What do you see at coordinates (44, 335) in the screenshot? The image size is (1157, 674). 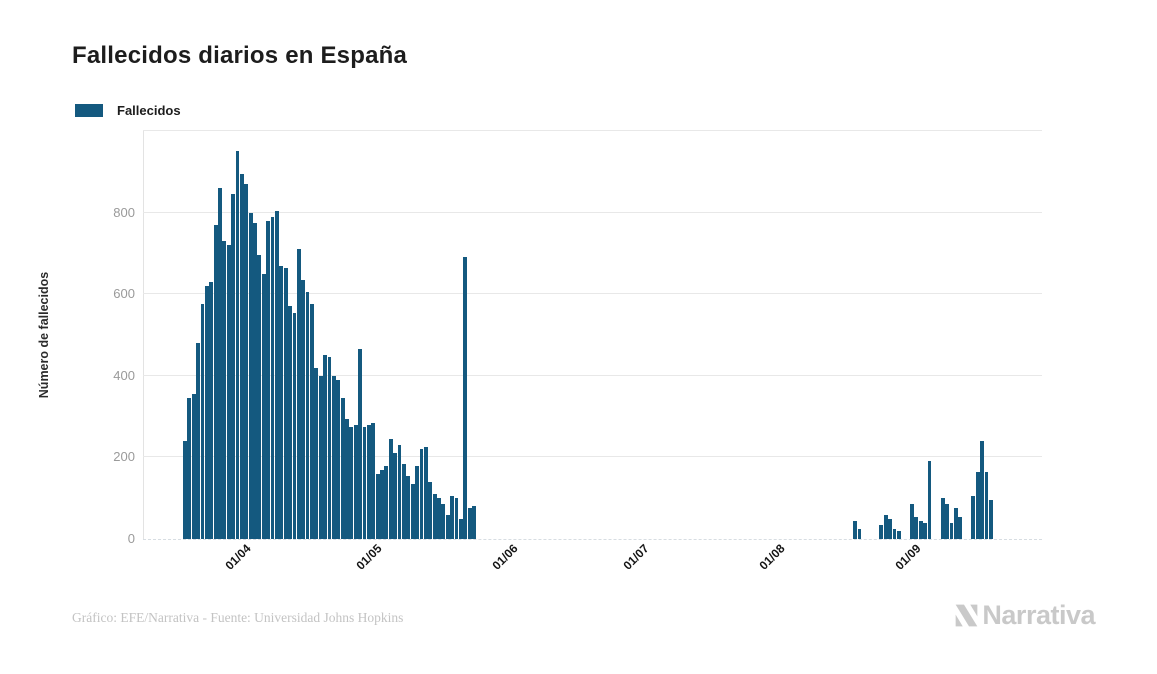 I see `y-axis-title: Número de fallecidos` at bounding box center [44, 335].